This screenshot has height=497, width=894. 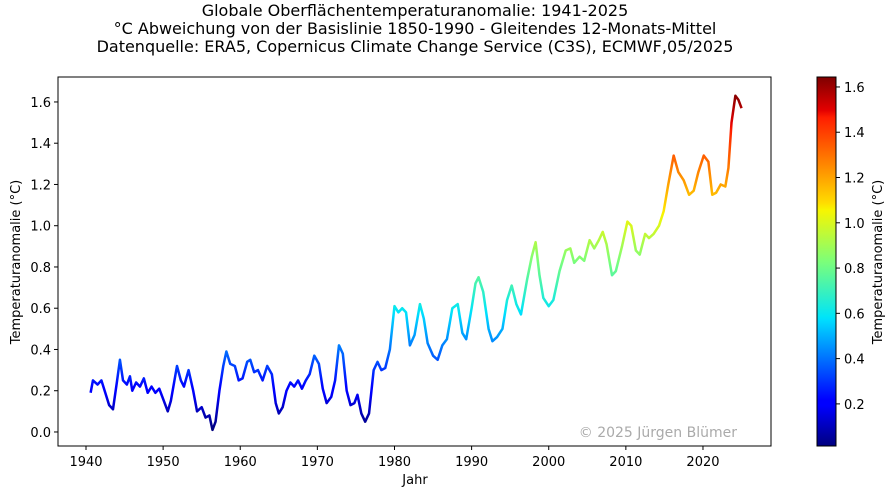 What do you see at coordinates (414, 480) in the screenshot?
I see `x-axis-label: Jahr` at bounding box center [414, 480].